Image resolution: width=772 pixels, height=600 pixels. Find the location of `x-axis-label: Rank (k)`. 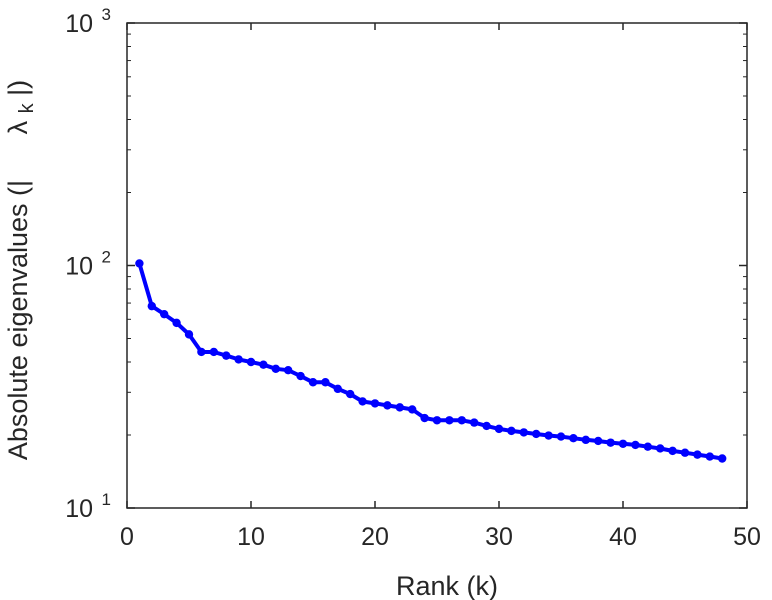

x-axis-label: Rank (k) is located at coordinates (447, 585).